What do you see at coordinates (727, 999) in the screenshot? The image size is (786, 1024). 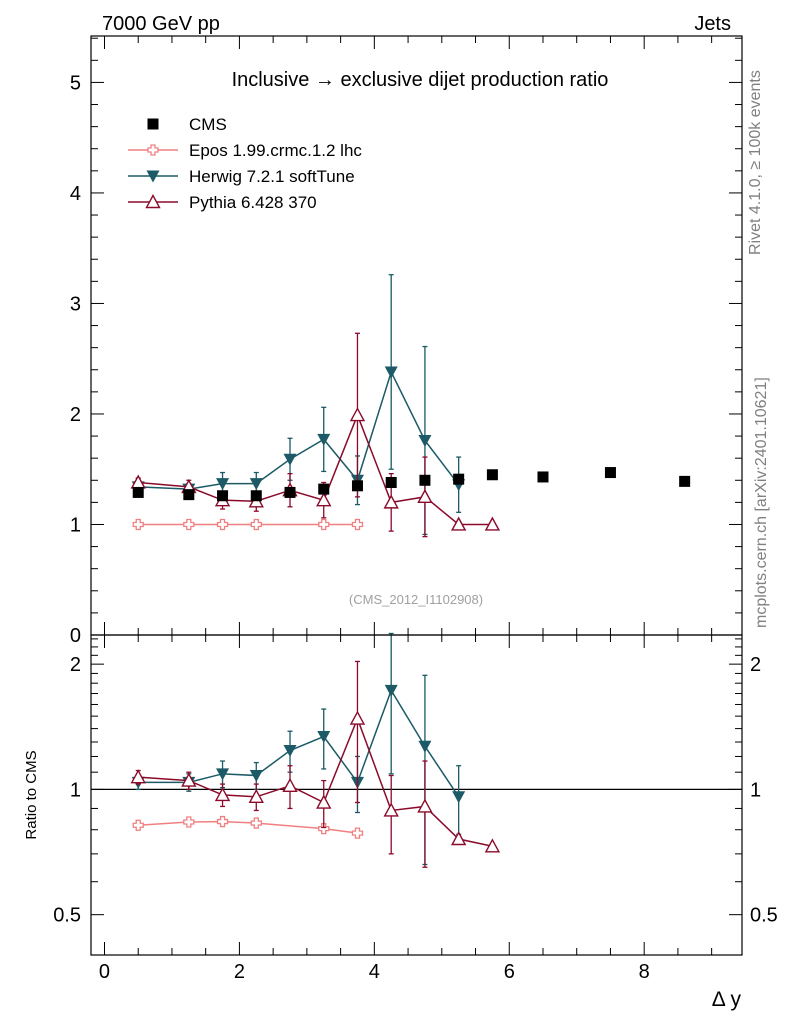 I see `x-axis-label: Δ y` at bounding box center [727, 999].